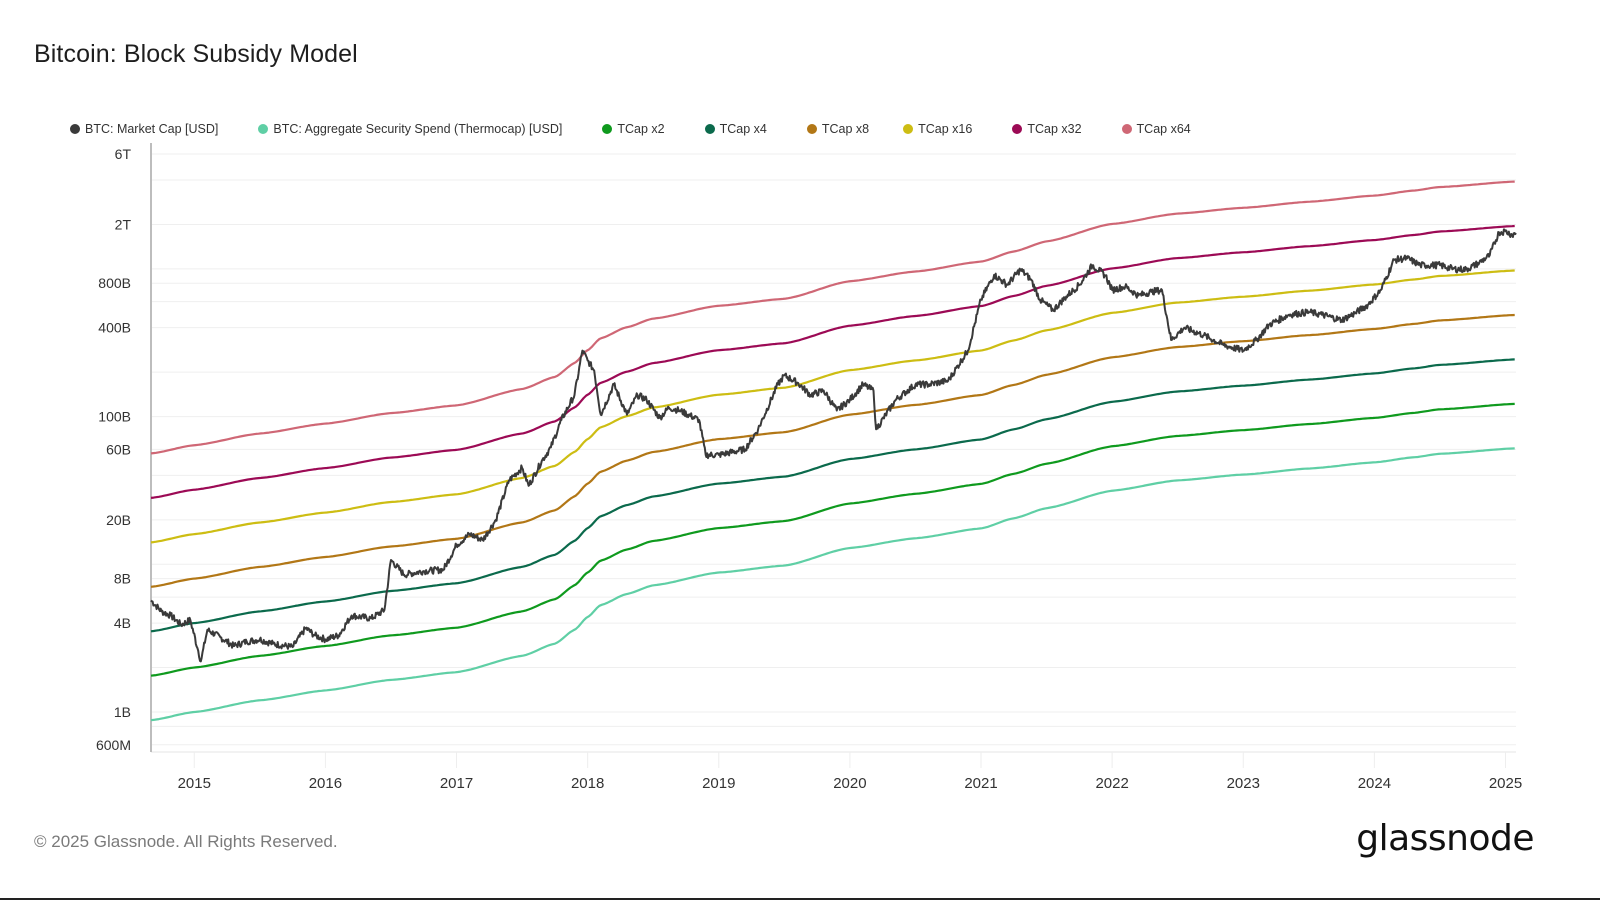 This screenshot has height=900, width=1600. I want to click on legend-label: TCap x2, so click(641, 129).